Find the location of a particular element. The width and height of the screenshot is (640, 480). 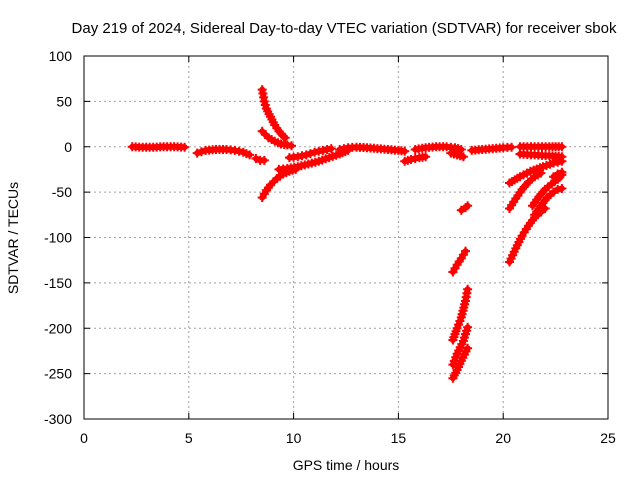

y-tick-label: 0 is located at coordinates (68, 147).